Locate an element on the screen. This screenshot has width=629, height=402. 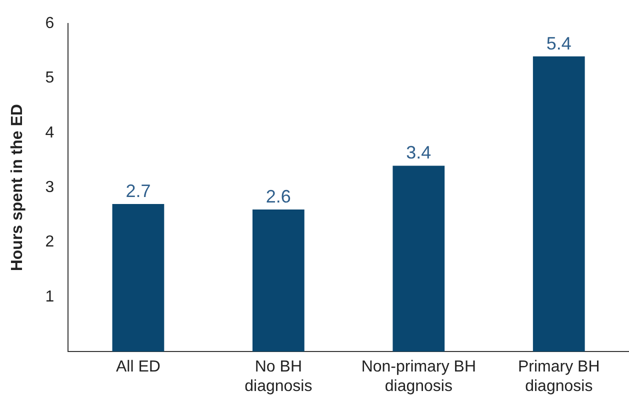
data-label: 3.4 is located at coordinates (419, 152).